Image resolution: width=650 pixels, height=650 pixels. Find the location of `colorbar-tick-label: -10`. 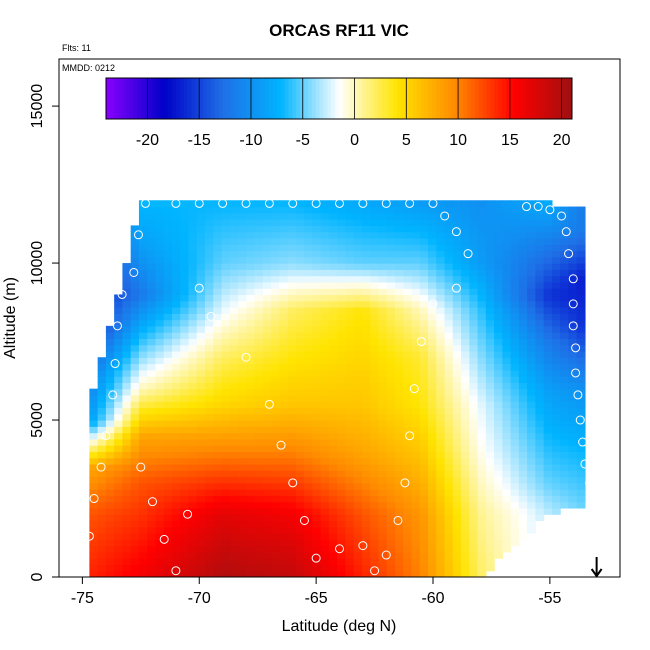

colorbar-tick-label: -10 is located at coordinates (250, 140).